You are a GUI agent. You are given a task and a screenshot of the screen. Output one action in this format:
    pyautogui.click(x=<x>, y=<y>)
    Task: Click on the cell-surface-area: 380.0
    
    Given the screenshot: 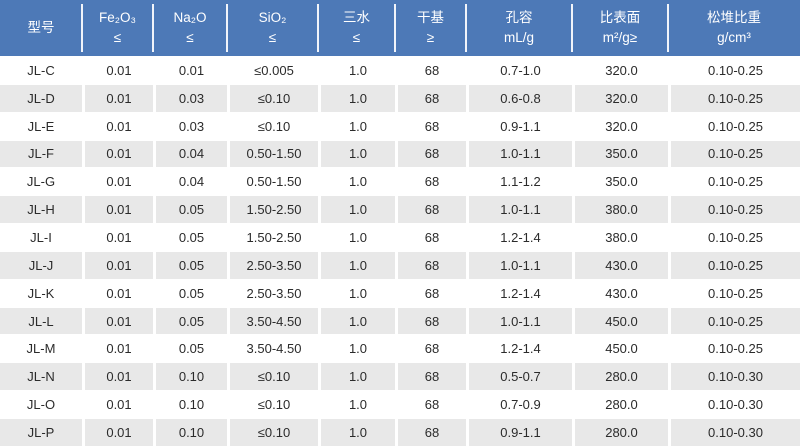 What is the action you would take?
    pyautogui.click(x=620, y=209)
    